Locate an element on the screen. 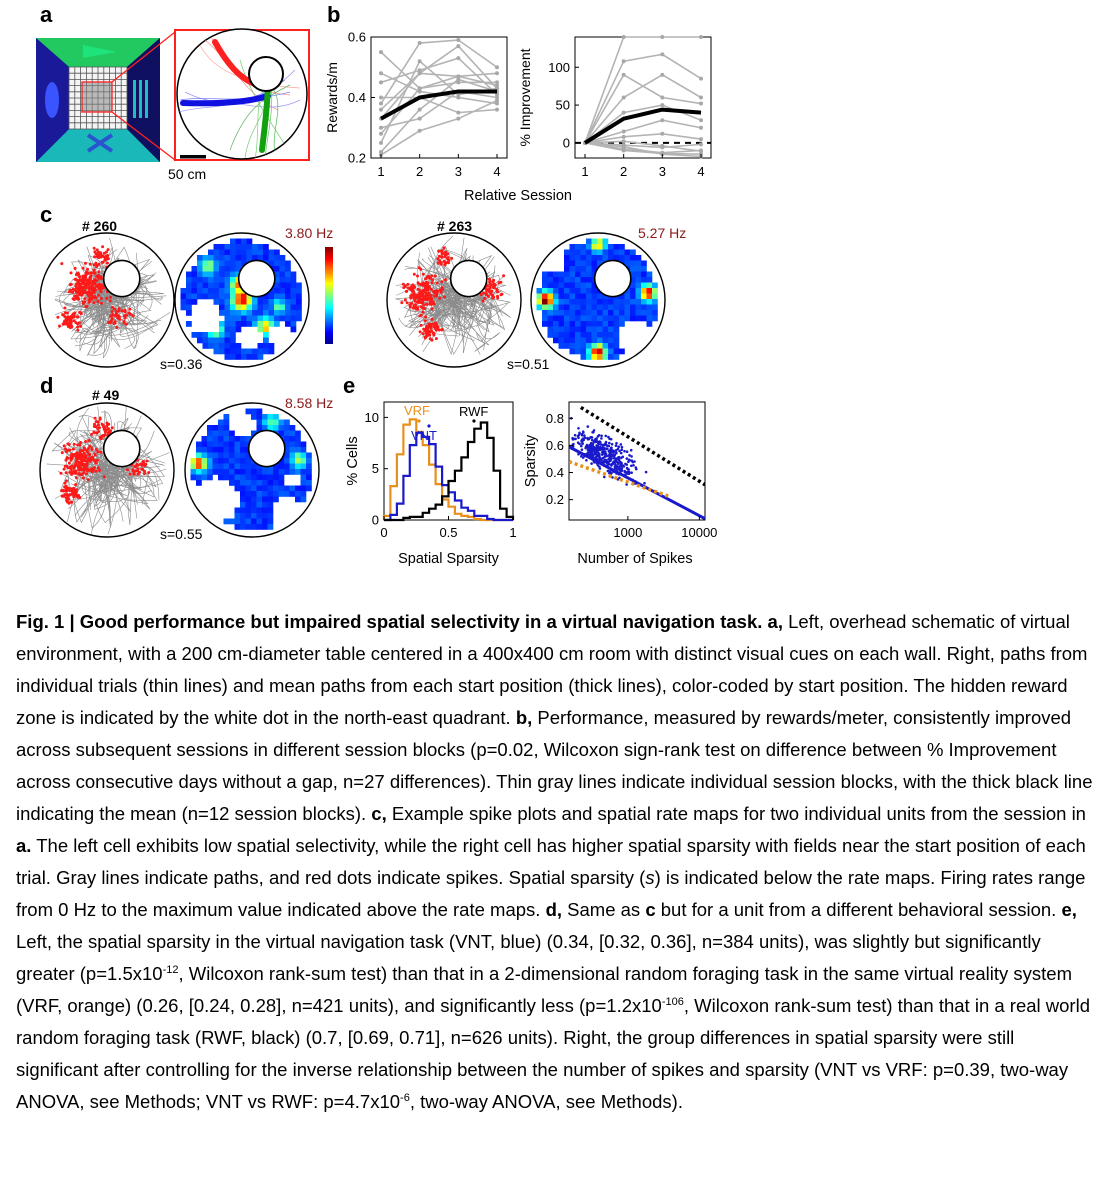 The width and height of the screenshot is (1107, 1200). unit-263: # 263 5.27 Hz s=0.51 is located at coordinates (536, 295).